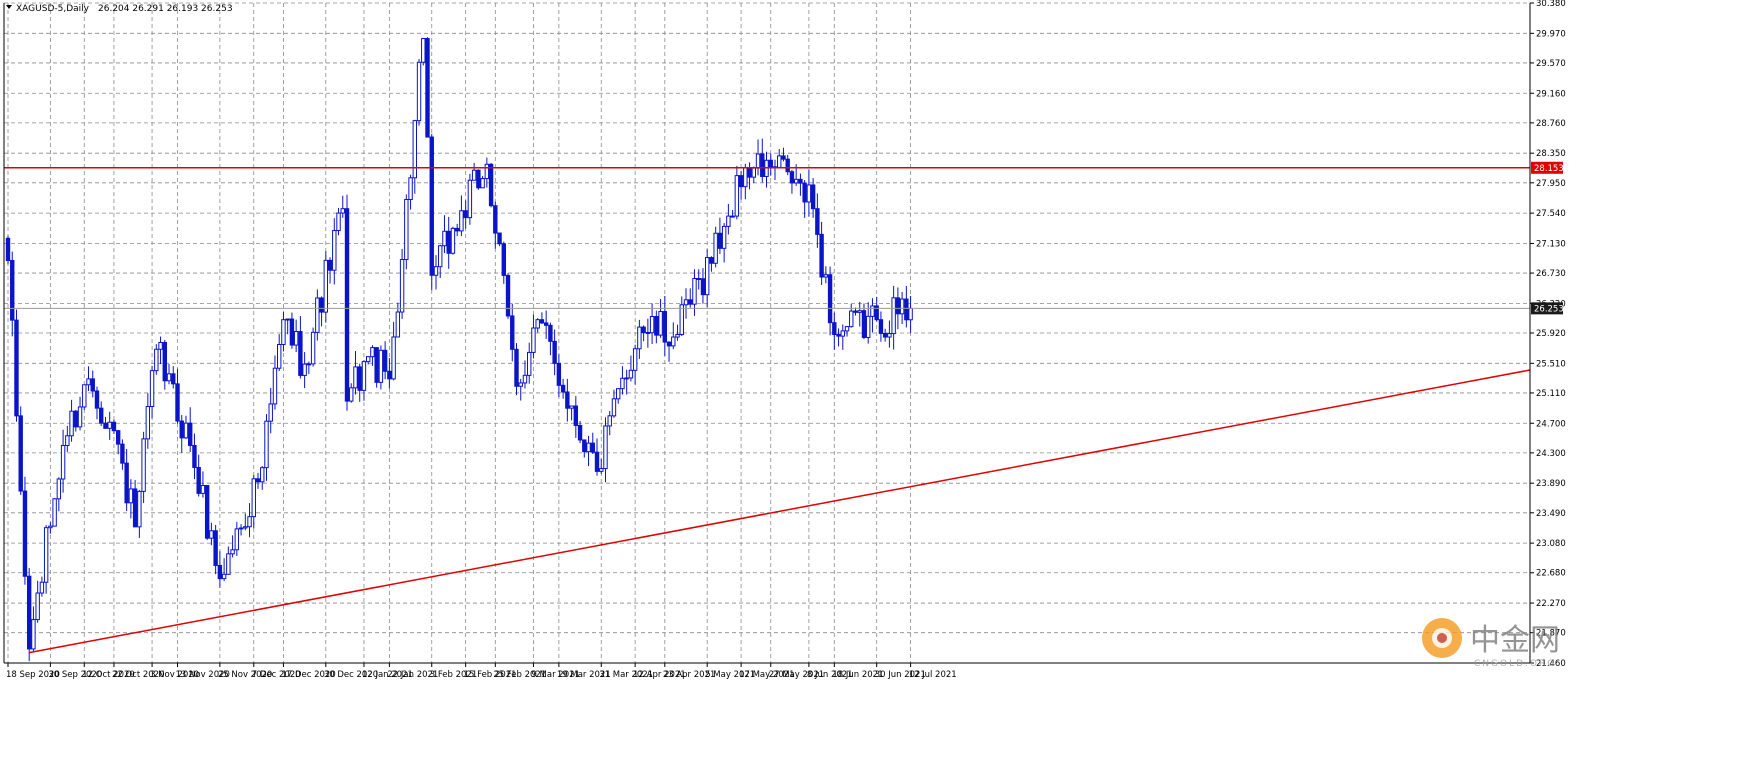 The height and width of the screenshot is (765, 1741). I want to click on x-tick-label: 22 Jan 2021, so click(412, 675).